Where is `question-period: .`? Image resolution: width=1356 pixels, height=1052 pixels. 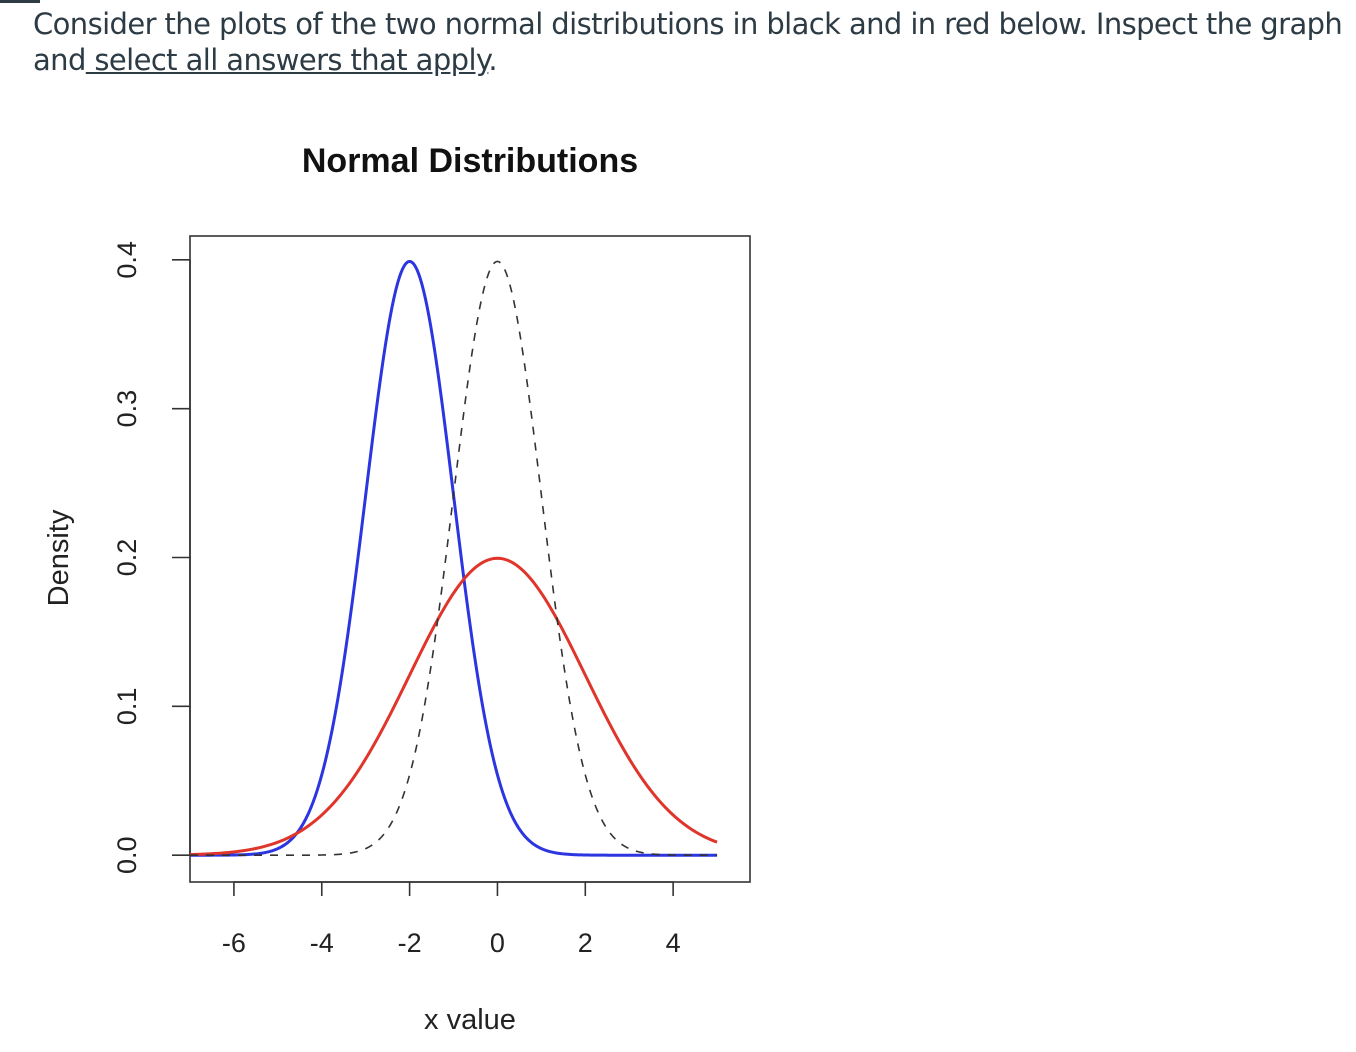
question-period: . is located at coordinates (492, 60).